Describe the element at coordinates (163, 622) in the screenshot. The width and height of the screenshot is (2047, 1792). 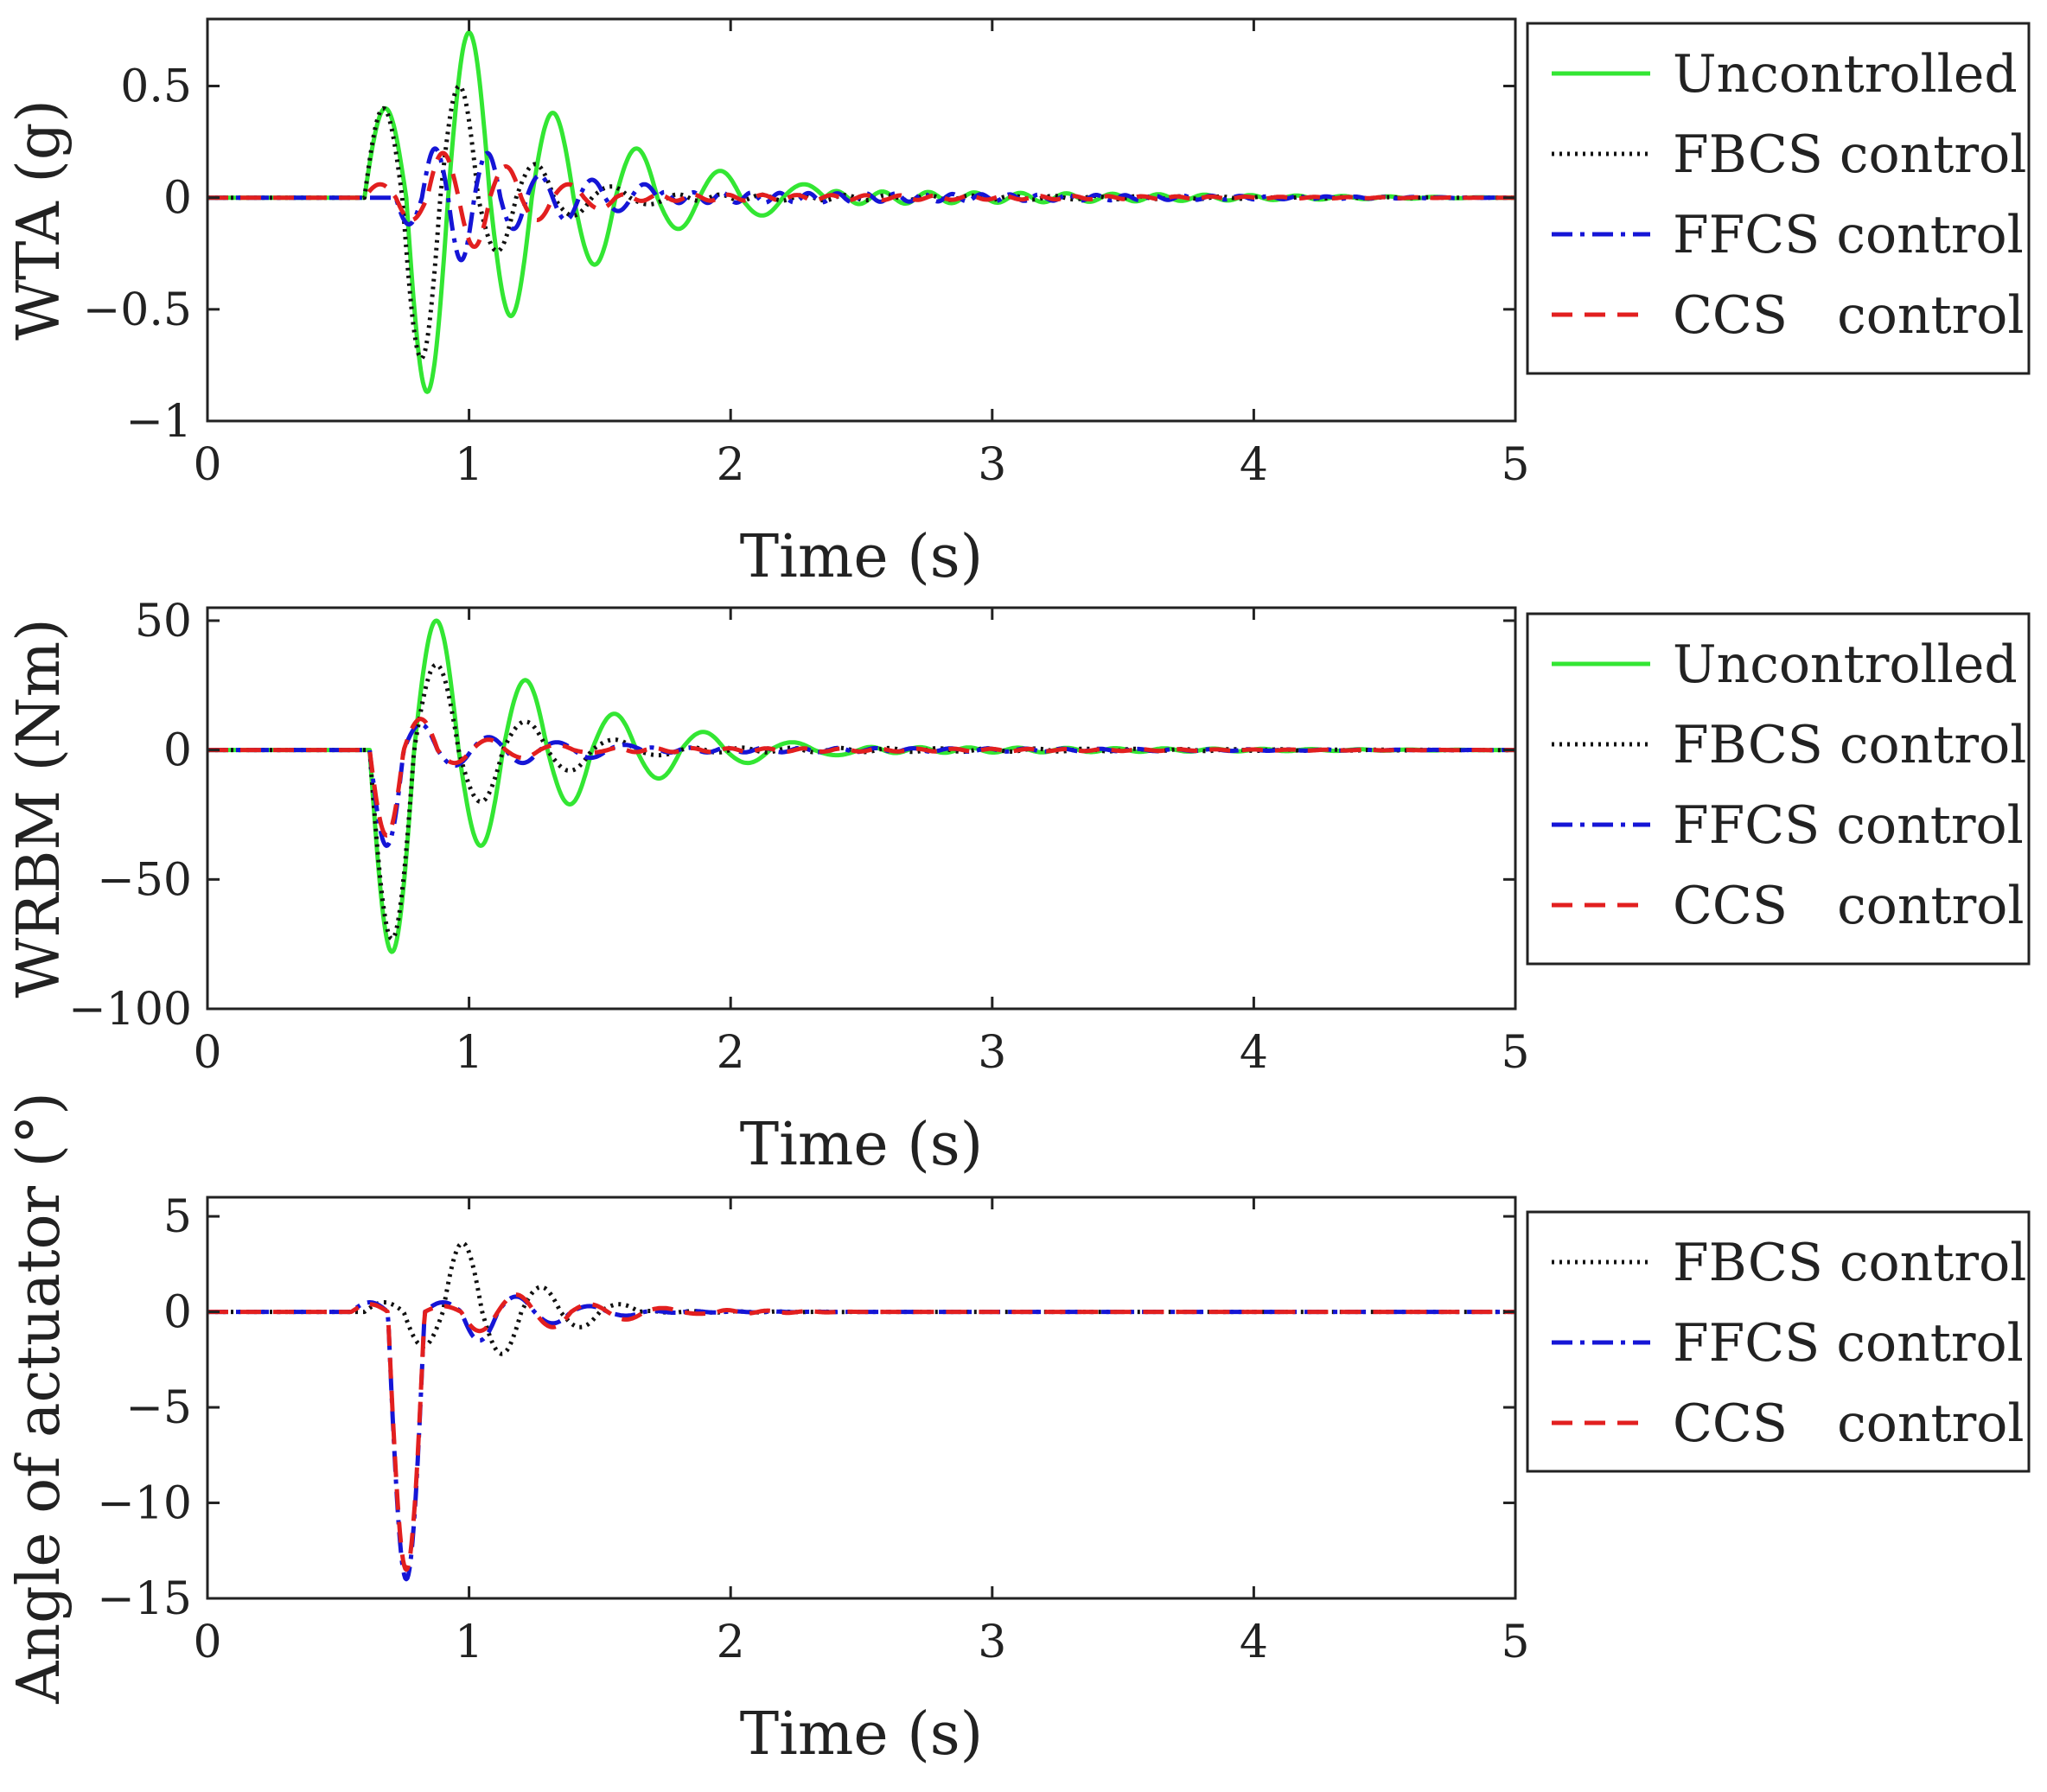
I see `y-tick-label: 50` at that location.